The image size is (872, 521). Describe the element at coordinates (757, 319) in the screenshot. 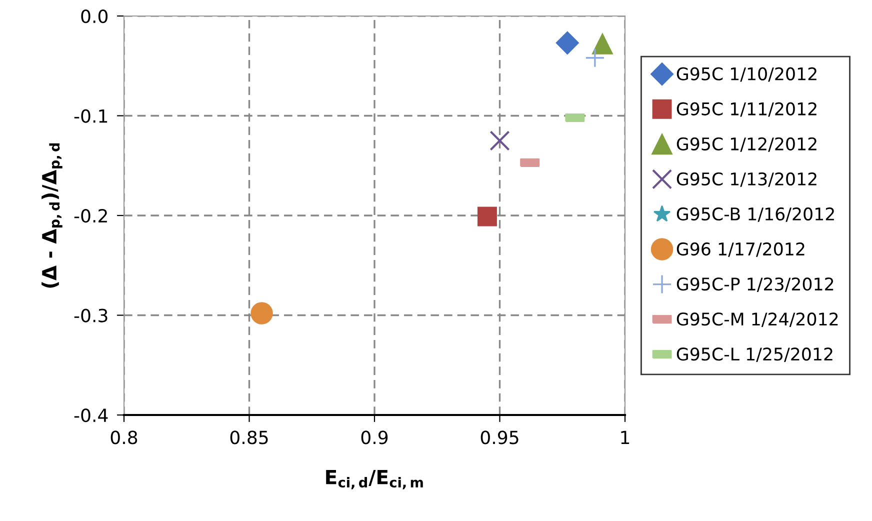

I see `legend-label: G95C-M 1/24/2012` at that location.